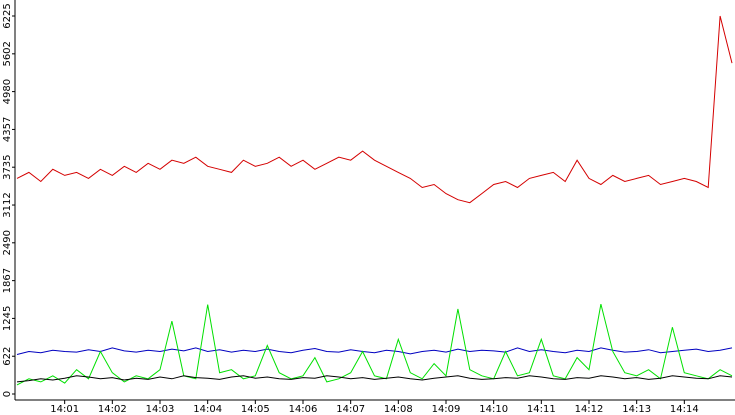 The image size is (735, 415). Describe the element at coordinates (7, 356) in the screenshot. I see `y-tick-label: 622` at that location.